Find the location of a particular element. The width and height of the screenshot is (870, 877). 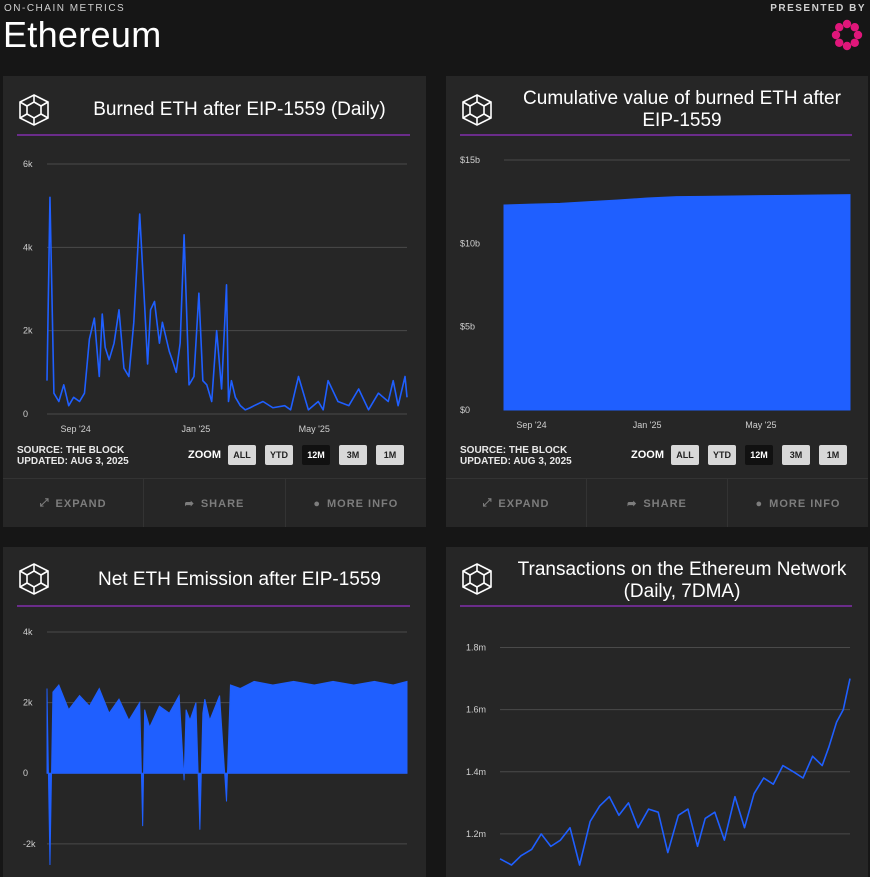

cumulative-burned-chart: $15b $10b $5b $0 Sep '24 Jan '25 May '25 is located at coordinates (655, 292).